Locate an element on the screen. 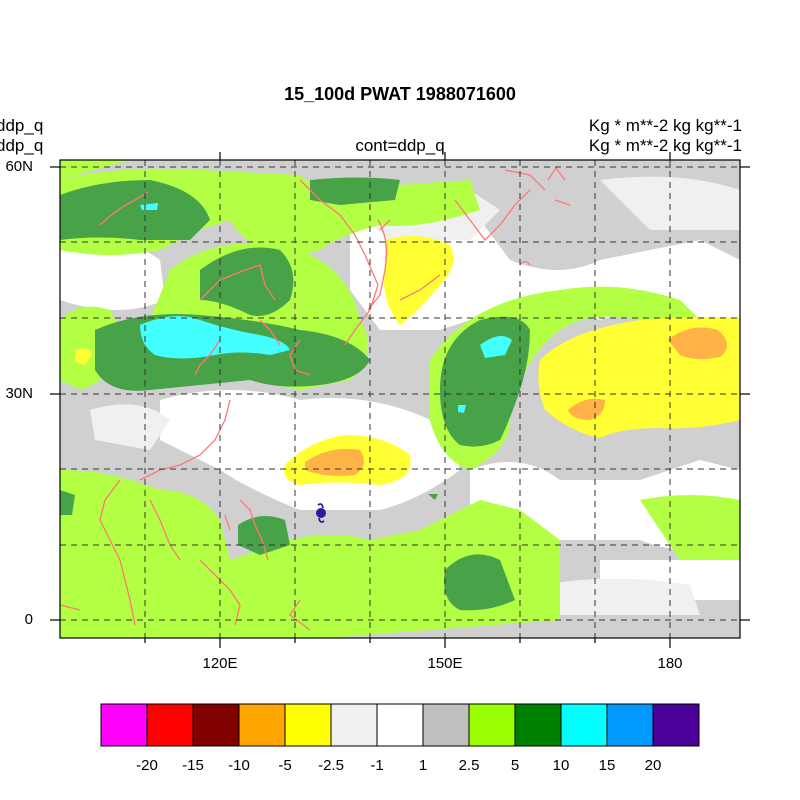 This screenshot has height=800, width=800. colorbar-label: 20 is located at coordinates (653, 765).